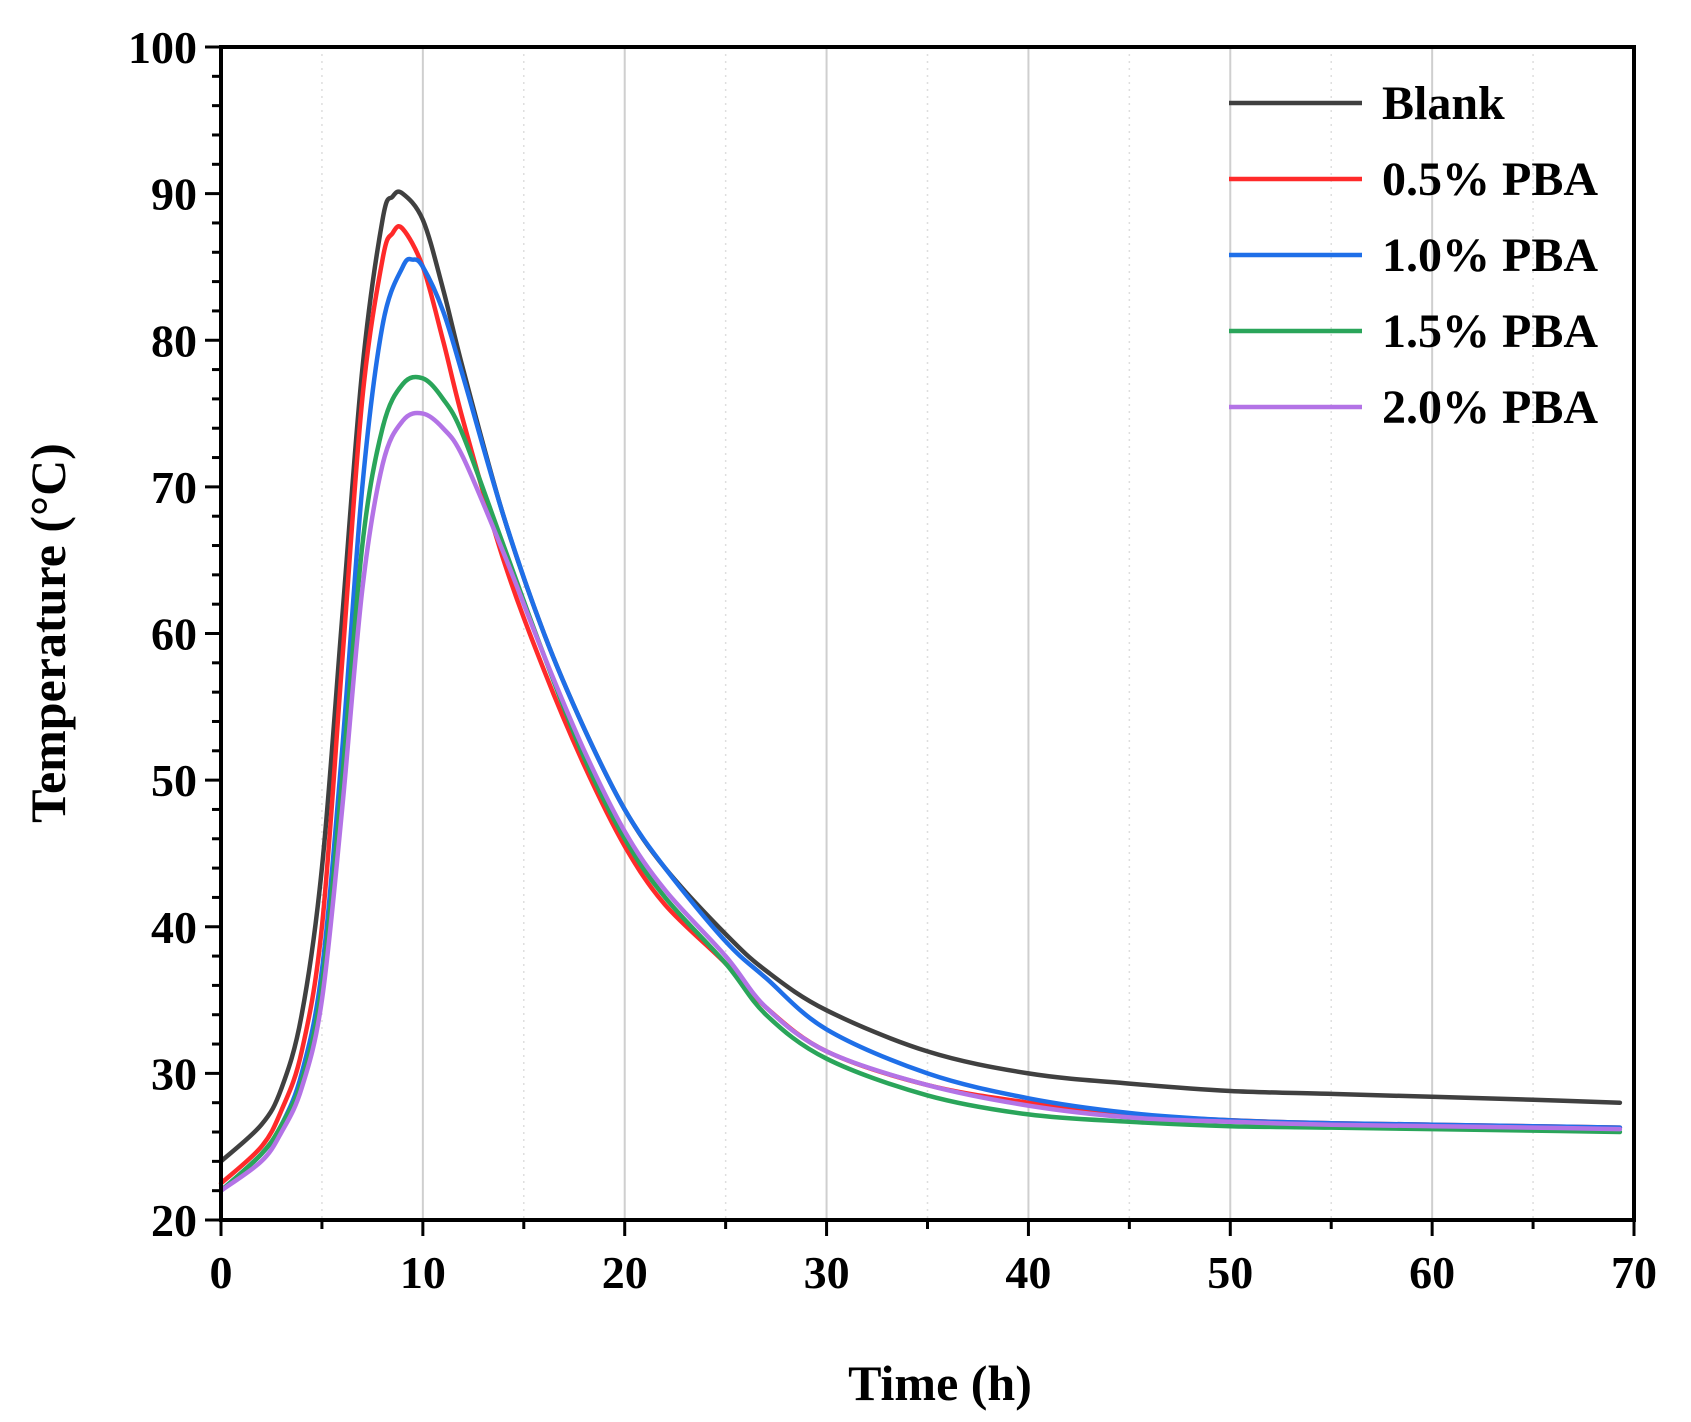  I want to click on x-tick-label: 60, so click(1432, 1272).